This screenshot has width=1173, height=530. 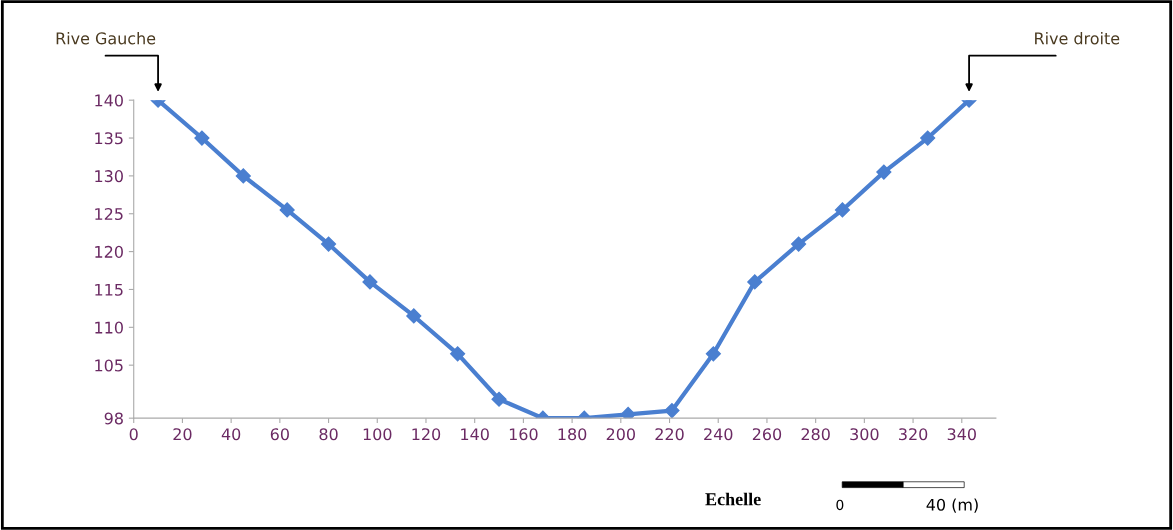 I want to click on text: Rive Gauche, so click(x=106, y=38).